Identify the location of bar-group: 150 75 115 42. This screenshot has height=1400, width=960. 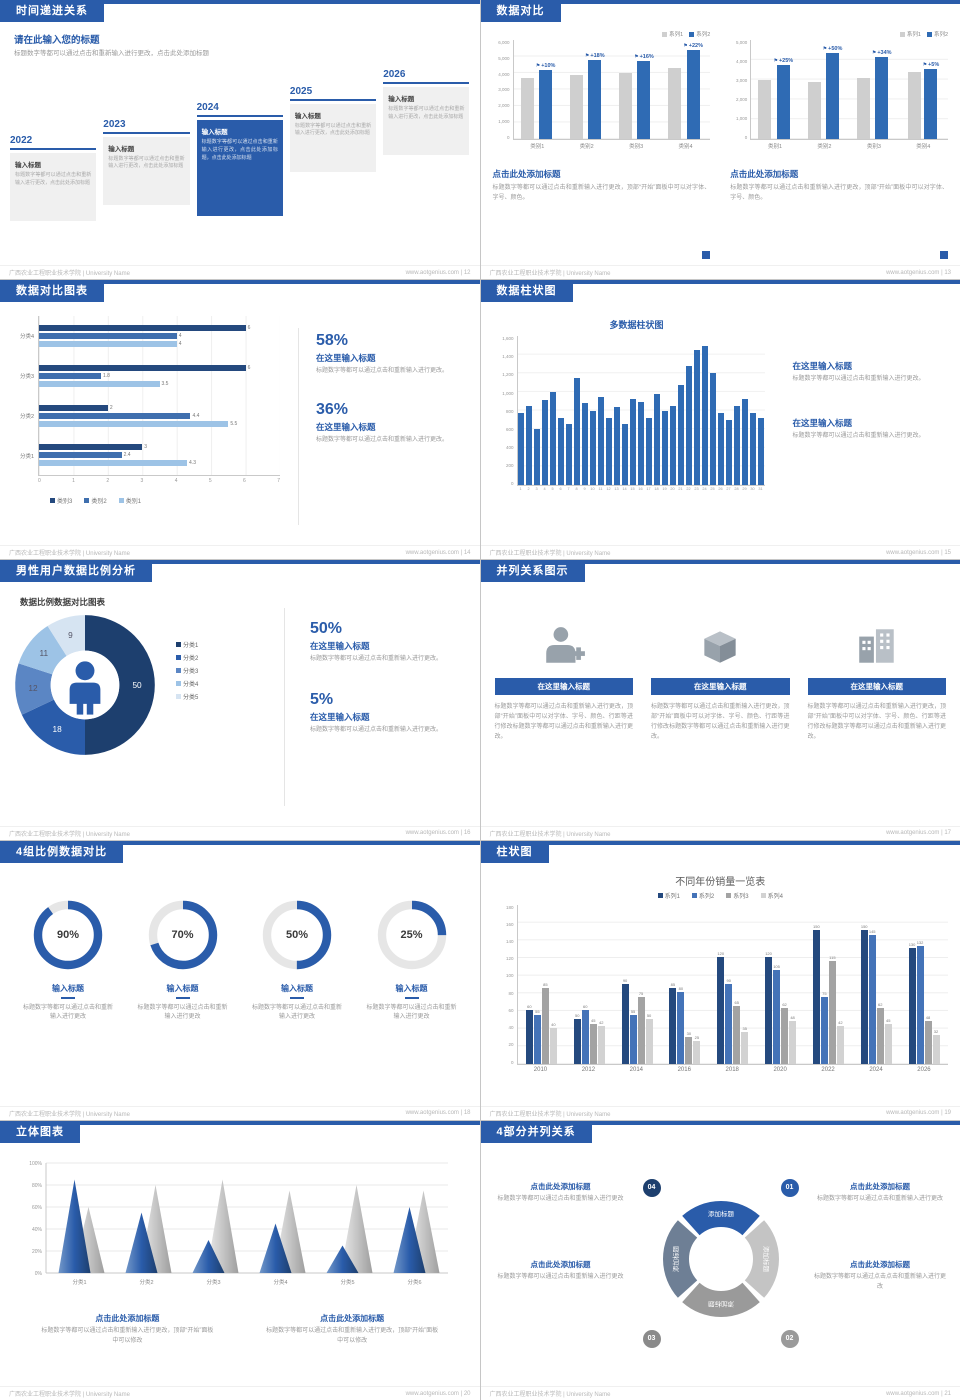
(828, 984).